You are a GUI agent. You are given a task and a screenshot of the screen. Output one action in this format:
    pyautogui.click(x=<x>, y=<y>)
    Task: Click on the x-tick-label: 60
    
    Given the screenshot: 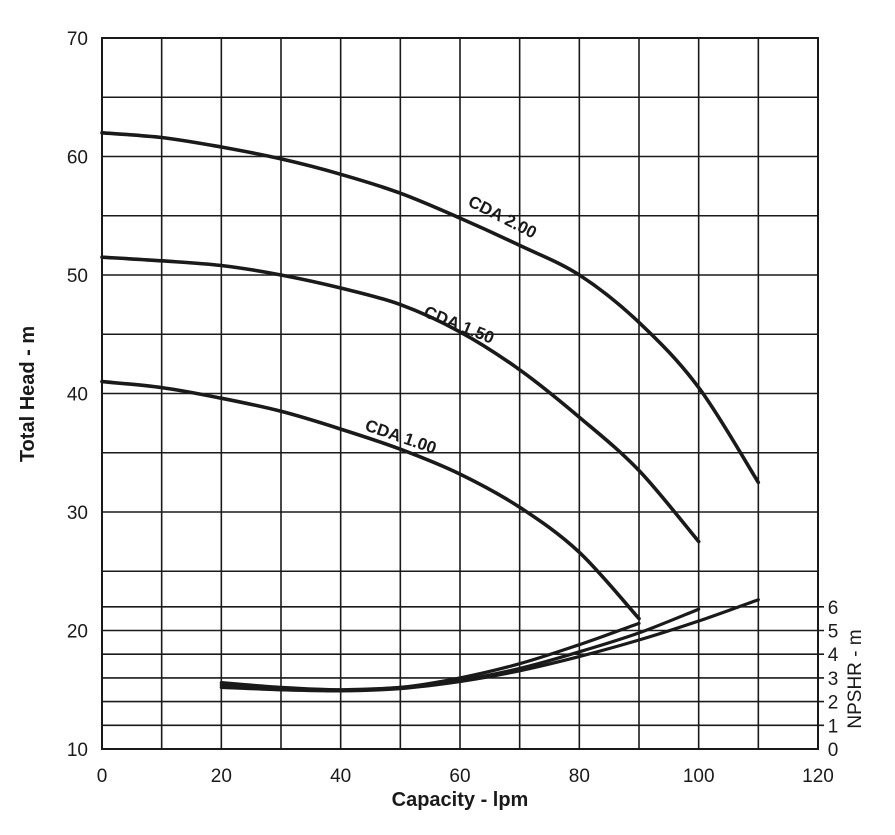 What is the action you would take?
    pyautogui.click(x=459, y=776)
    